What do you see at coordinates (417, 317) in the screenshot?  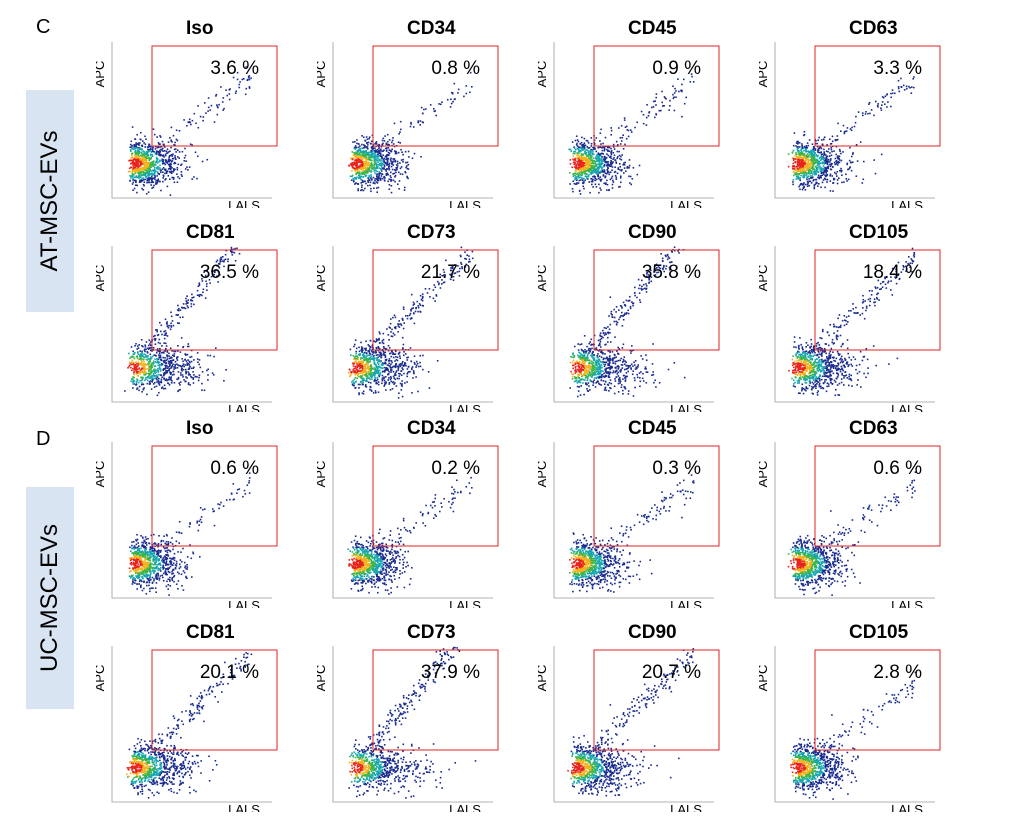 I see `scatter-panel: CD73 APC LALS 21.7 %` at bounding box center [417, 317].